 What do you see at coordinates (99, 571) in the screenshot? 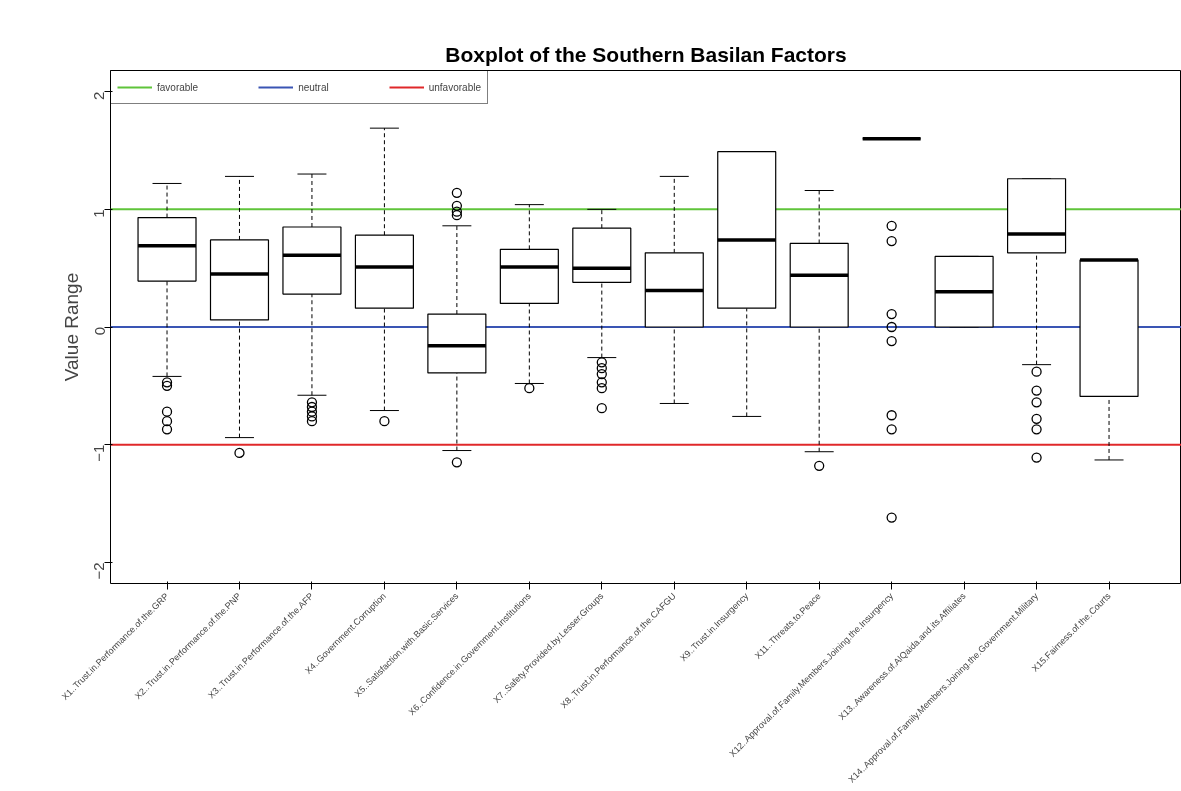
I see `y-tick-label: −2` at bounding box center [99, 571].